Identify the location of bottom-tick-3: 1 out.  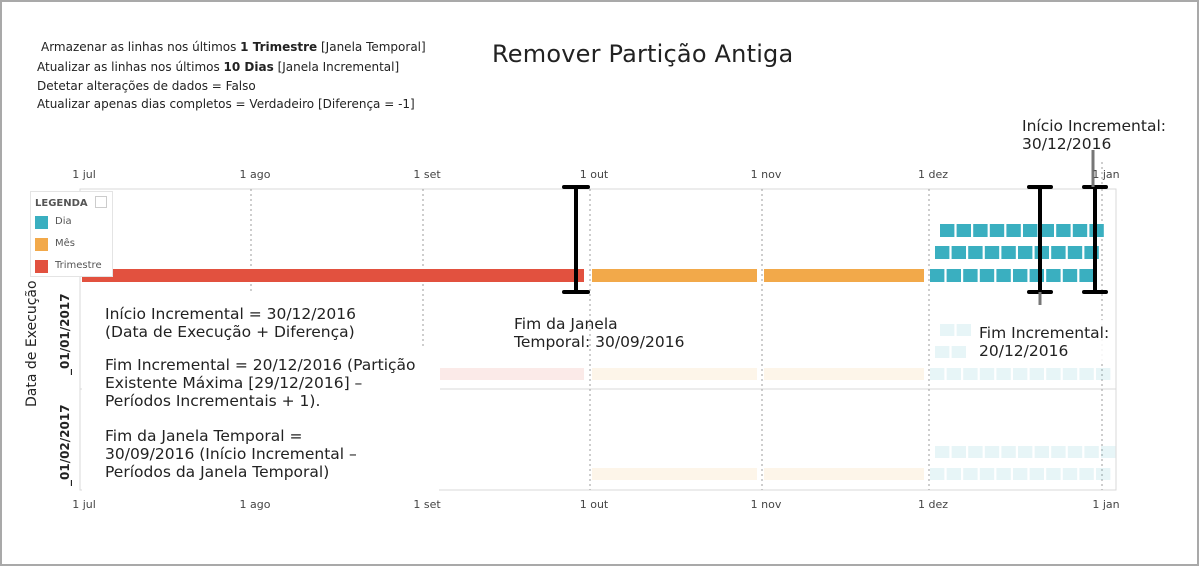
(594, 504).